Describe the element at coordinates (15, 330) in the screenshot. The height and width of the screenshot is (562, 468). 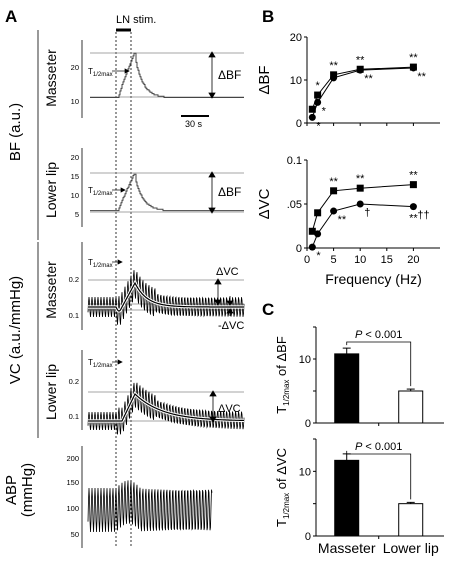
I see `vc-group-label: VC (a.u./mmHg)` at that location.